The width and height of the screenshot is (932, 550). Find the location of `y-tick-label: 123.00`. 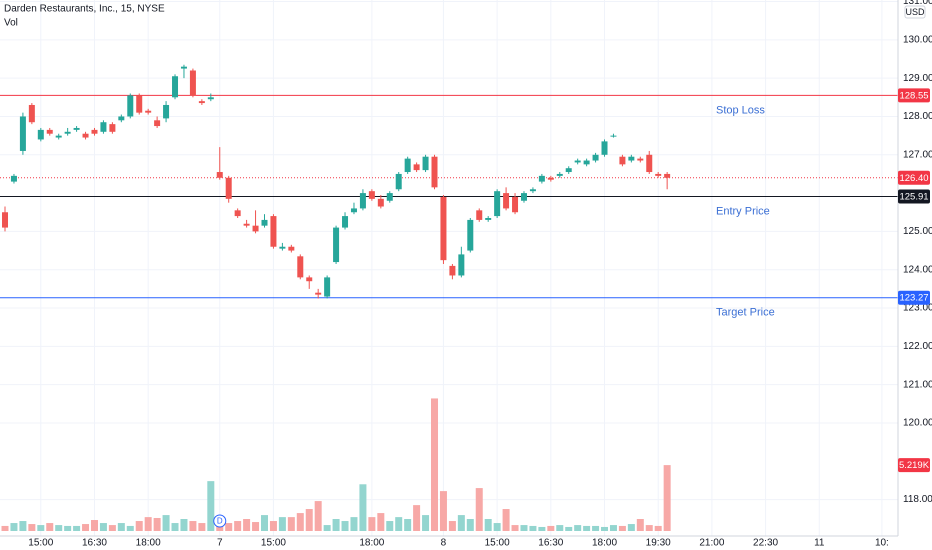

y-tick-label: 123.00 is located at coordinates (917, 308).